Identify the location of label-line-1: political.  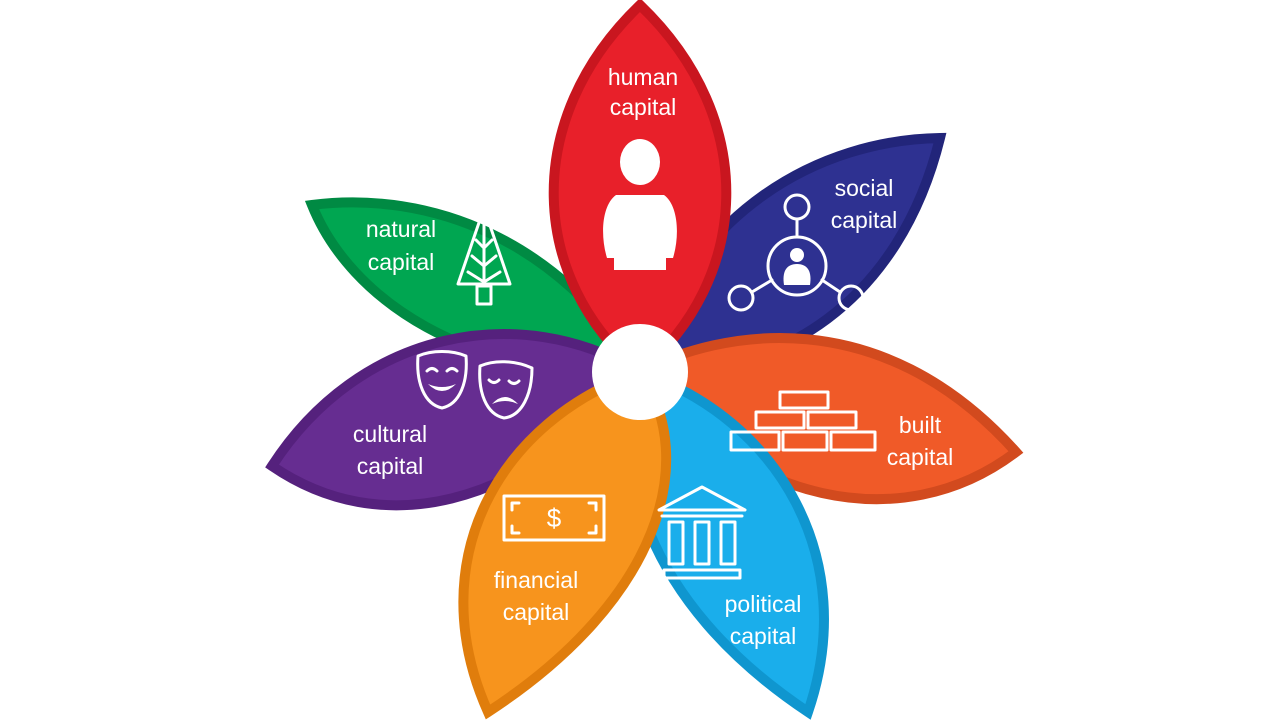
(763, 604).